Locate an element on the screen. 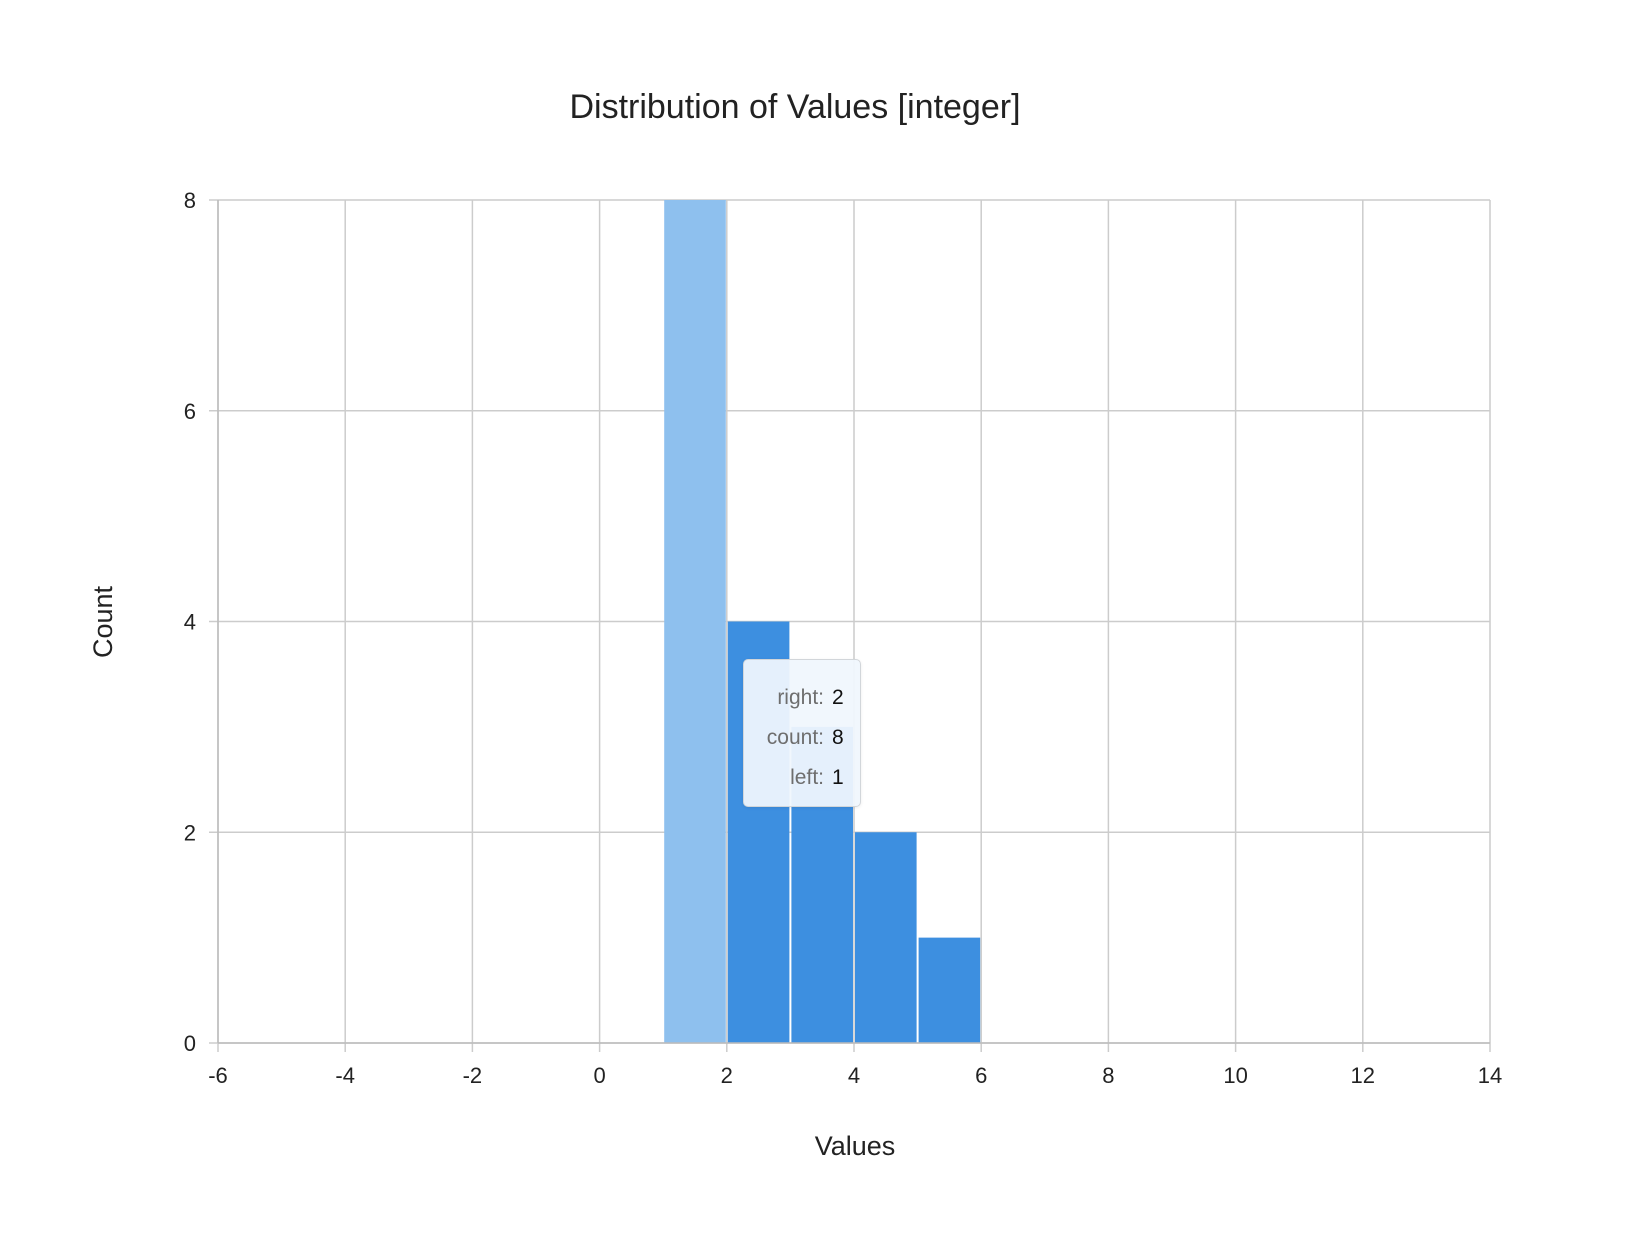 The height and width of the screenshot is (1258, 1626). chart-title: Distribution of Values [integer] is located at coordinates (794, 107).